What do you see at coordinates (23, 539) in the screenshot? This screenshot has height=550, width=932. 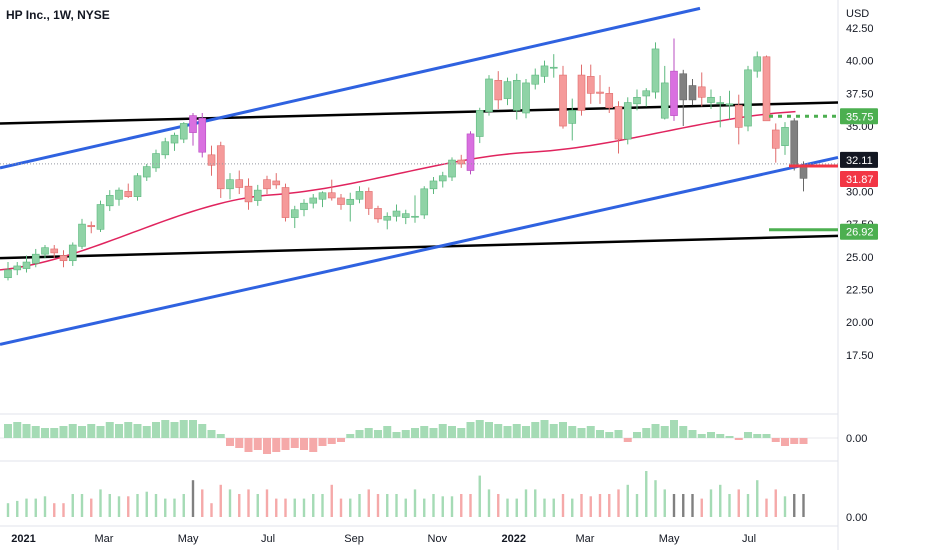 I see `x-tick-label: 2021` at bounding box center [23, 539].